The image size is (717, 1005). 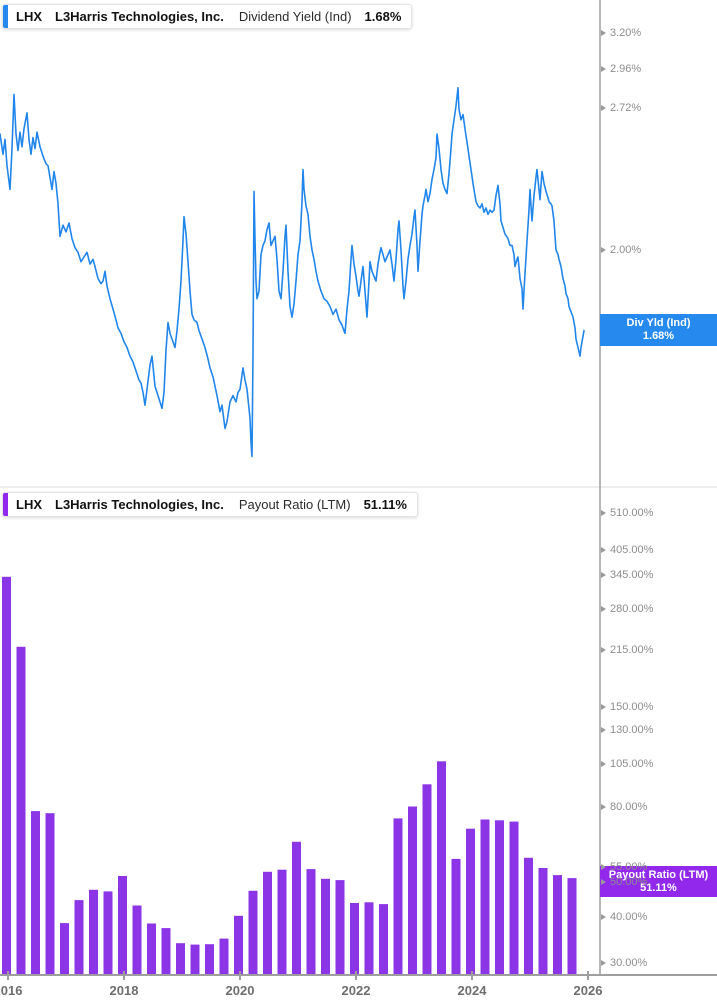 What do you see at coordinates (658, 336) in the screenshot?
I see `badge-value: 1.68%` at bounding box center [658, 336].